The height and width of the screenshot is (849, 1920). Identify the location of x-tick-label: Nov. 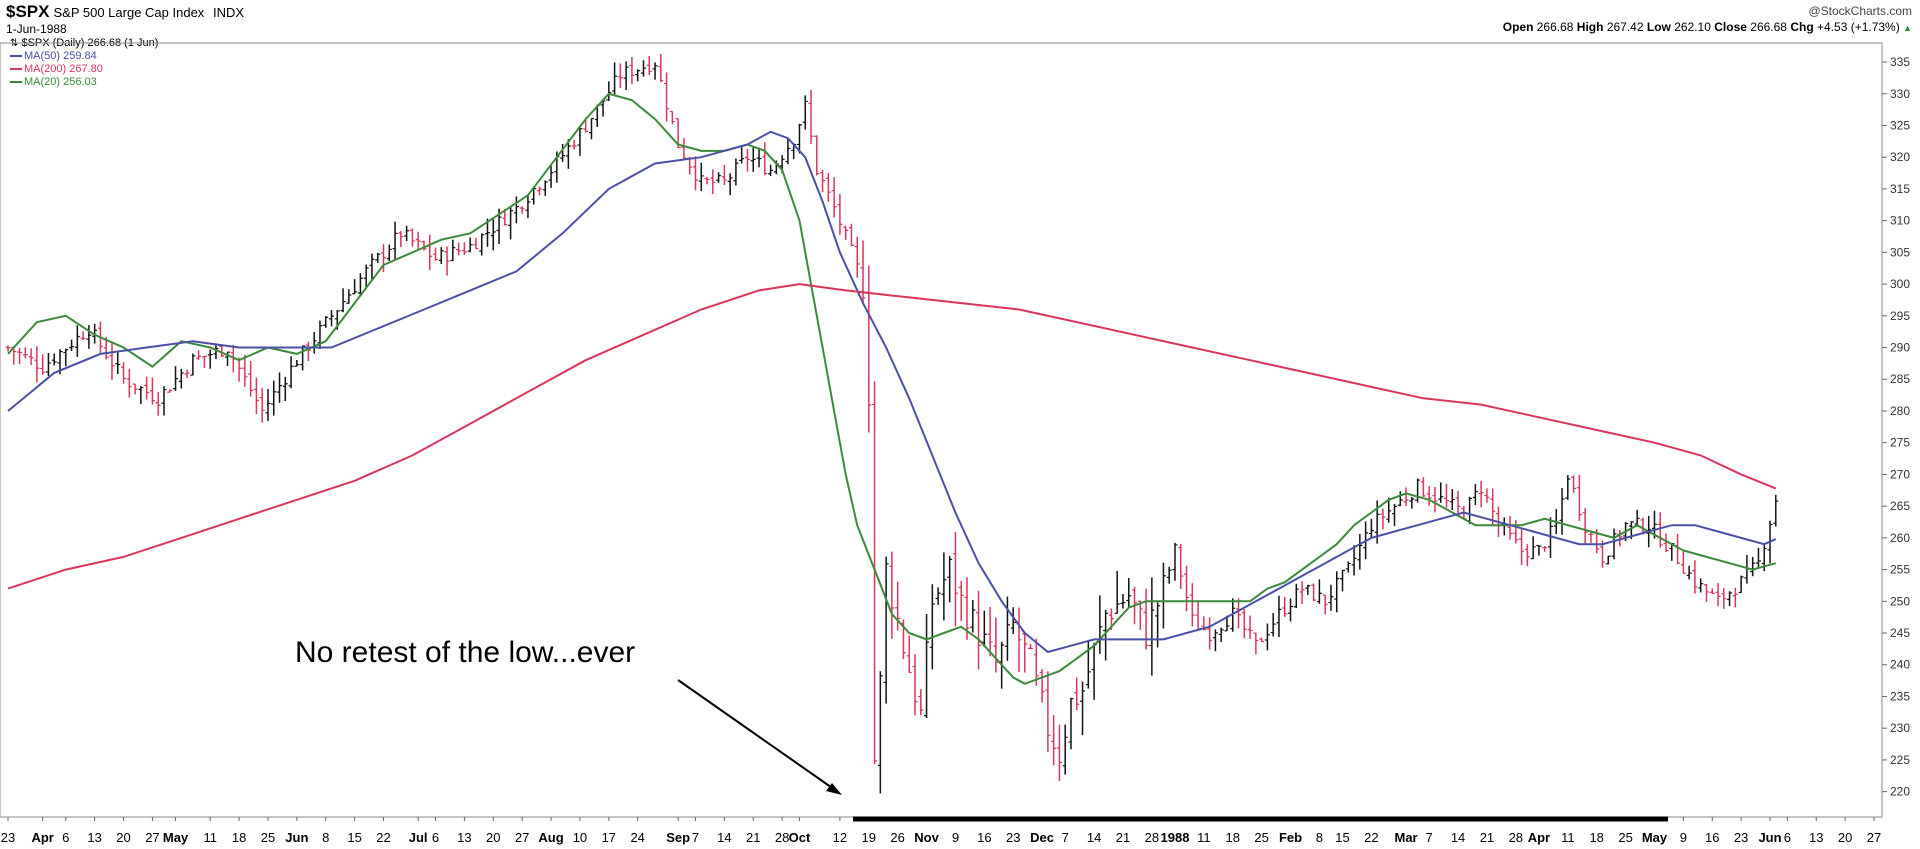
(926, 837).